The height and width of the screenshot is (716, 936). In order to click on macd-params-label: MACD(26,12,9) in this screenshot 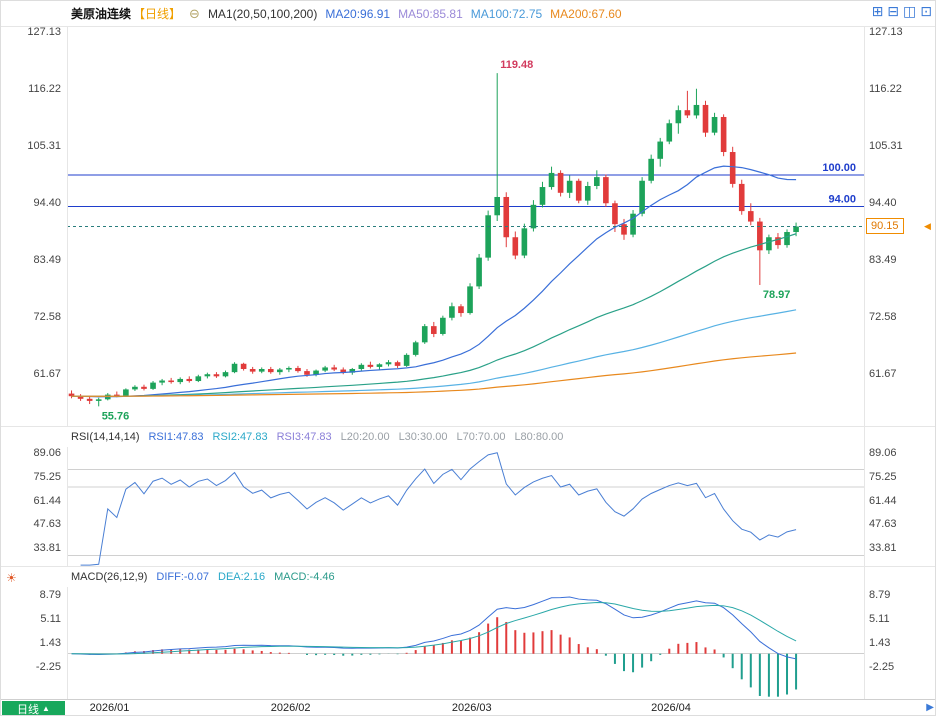, I will do `click(109, 577)`.